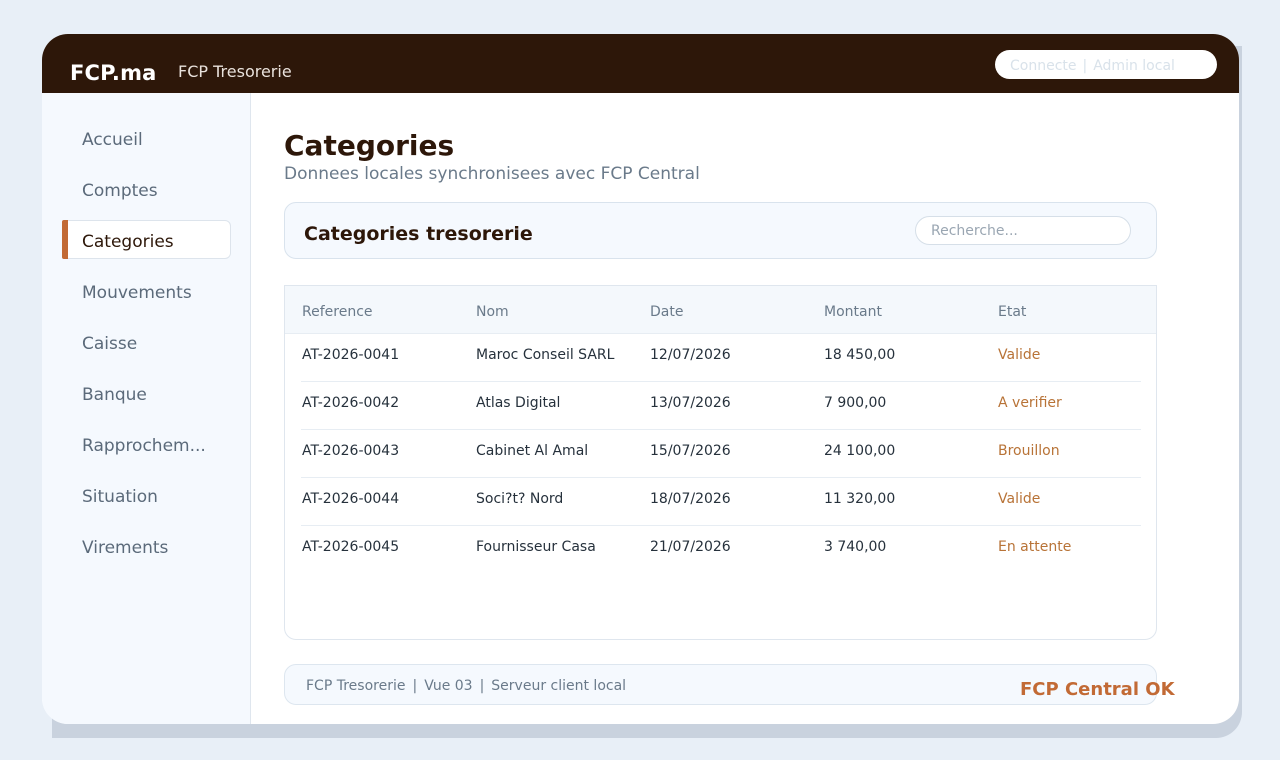  Describe the element at coordinates (536, 547) in the screenshot. I see `cell-nom: Fournisseur Casa` at that location.